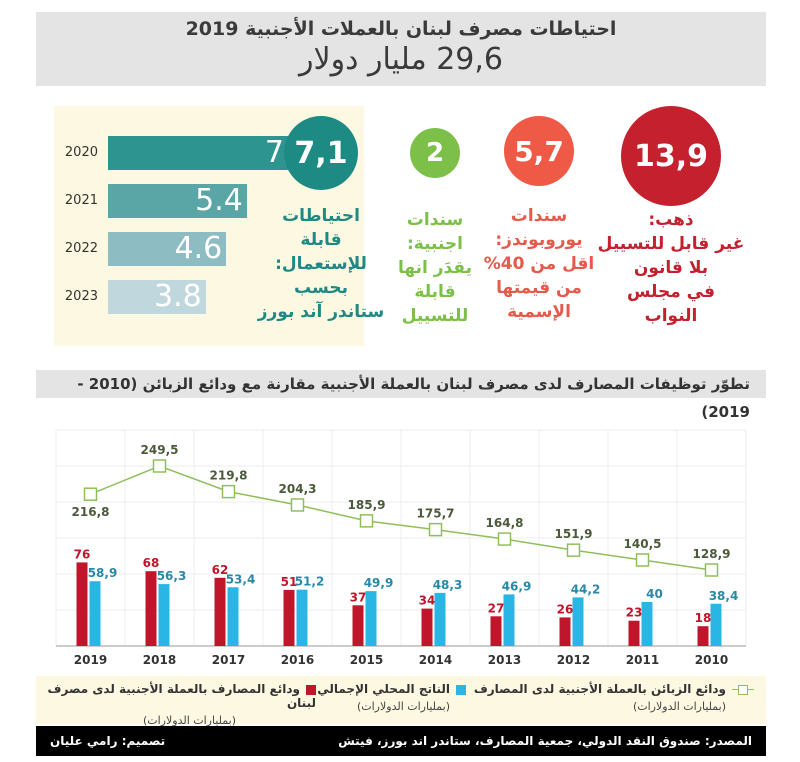 Image resolution: width=800 pixels, height=762 pixels. I want to click on forecast-bar: 4.6, so click(167, 249).